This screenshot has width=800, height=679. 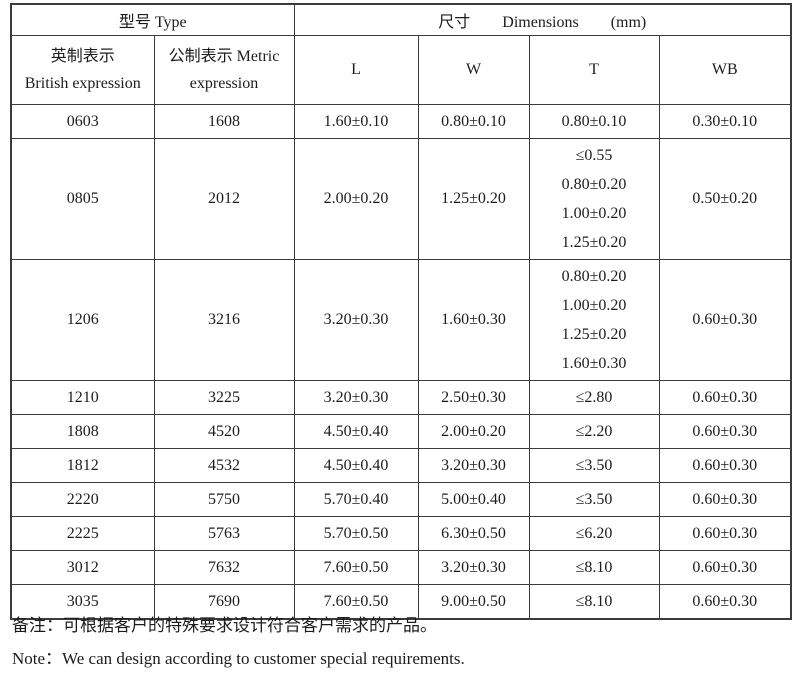 I want to click on column-header-w: W, so click(x=473, y=70).